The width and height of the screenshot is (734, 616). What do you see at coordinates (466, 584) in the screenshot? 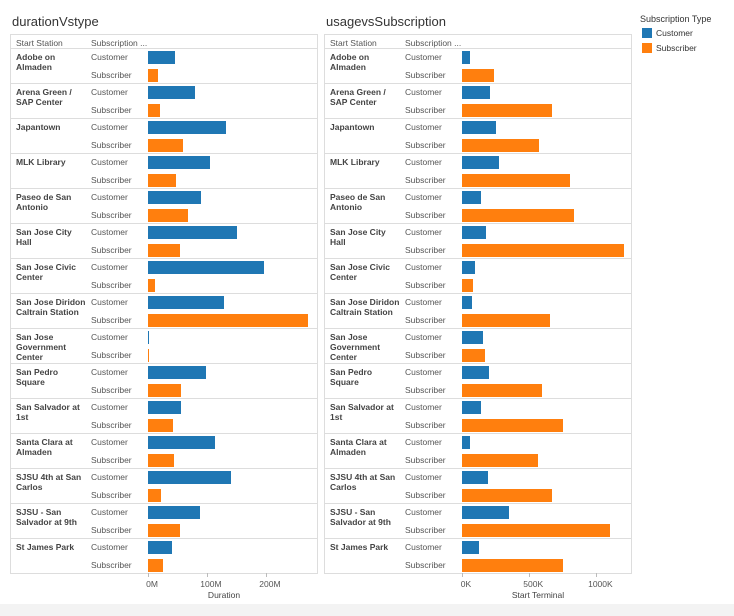
I see `x-tick-label: 0K` at bounding box center [466, 584].